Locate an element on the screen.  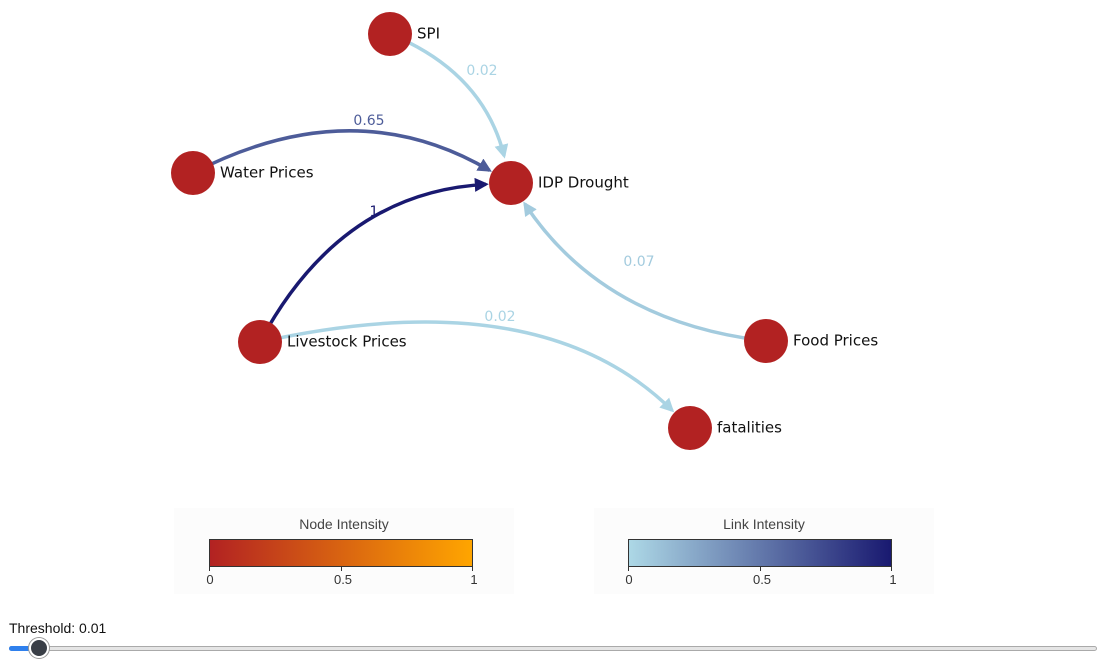
node-label-livestock: Livestock Prices is located at coordinates (347, 342).